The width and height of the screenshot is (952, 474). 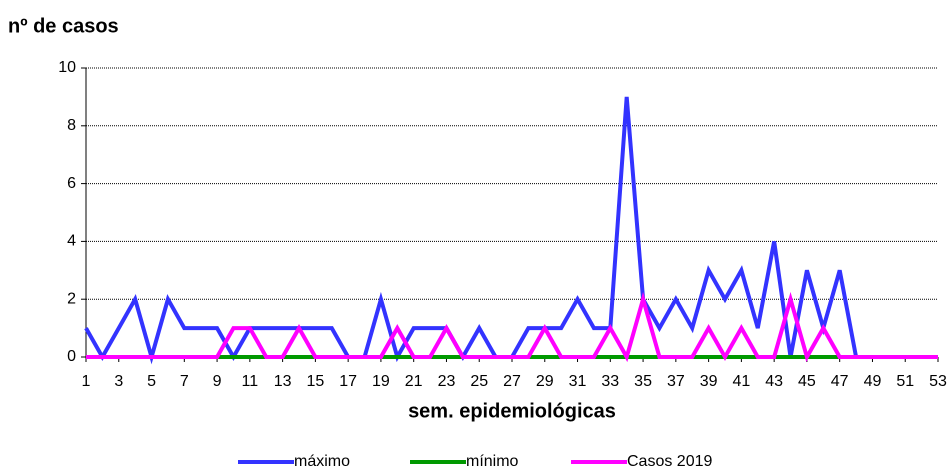 What do you see at coordinates (414, 381) in the screenshot?
I see `x-tick-label: 21` at bounding box center [414, 381].